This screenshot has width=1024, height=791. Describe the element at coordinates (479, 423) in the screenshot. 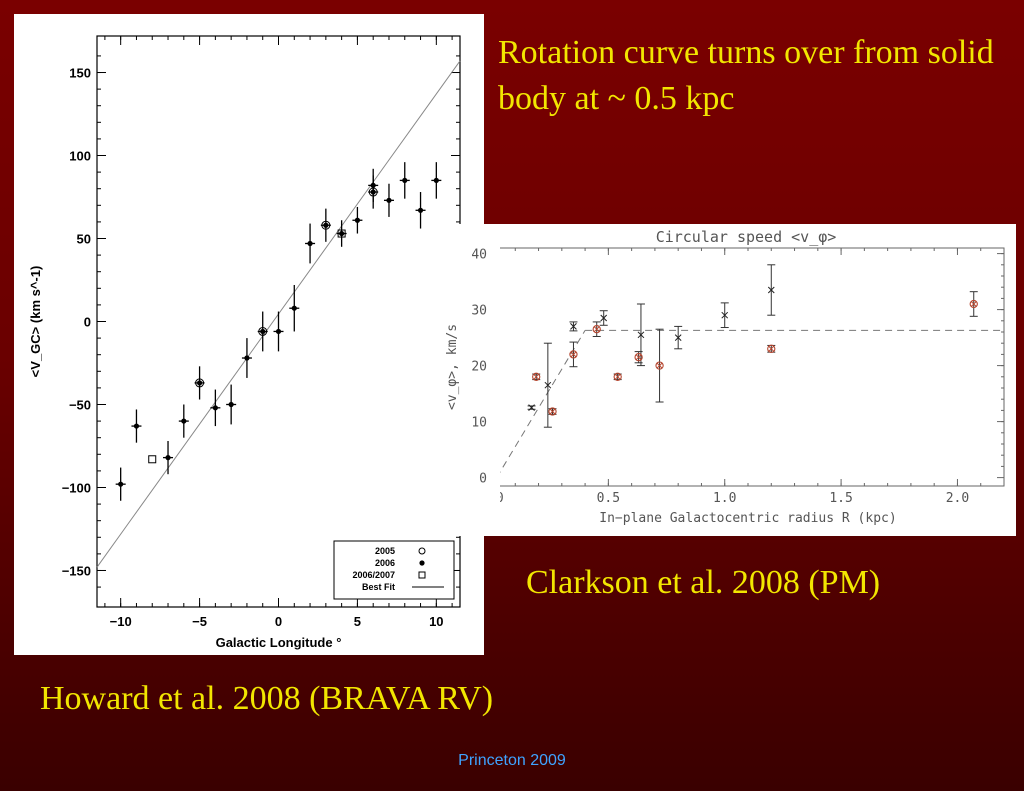

I see `y-tick-label: 10` at that location.